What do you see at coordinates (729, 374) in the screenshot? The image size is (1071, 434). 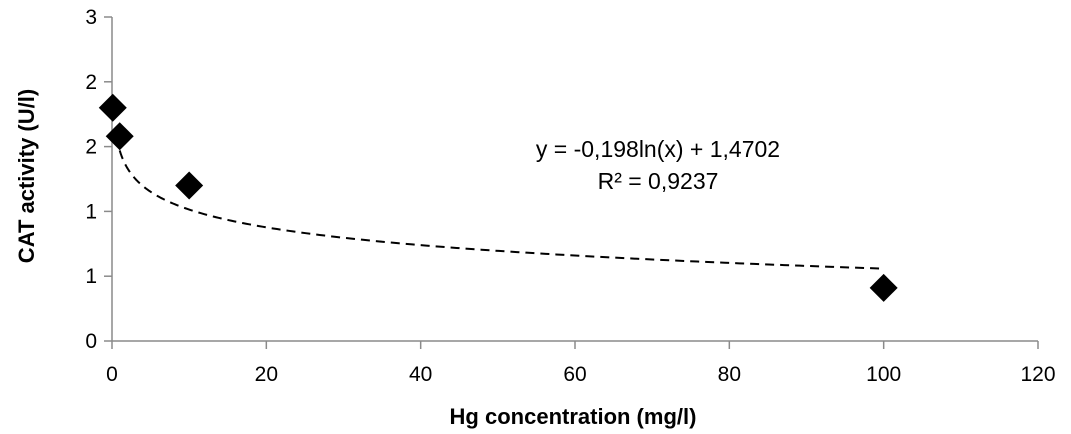 I see `x-tick-label: 80` at bounding box center [729, 374].